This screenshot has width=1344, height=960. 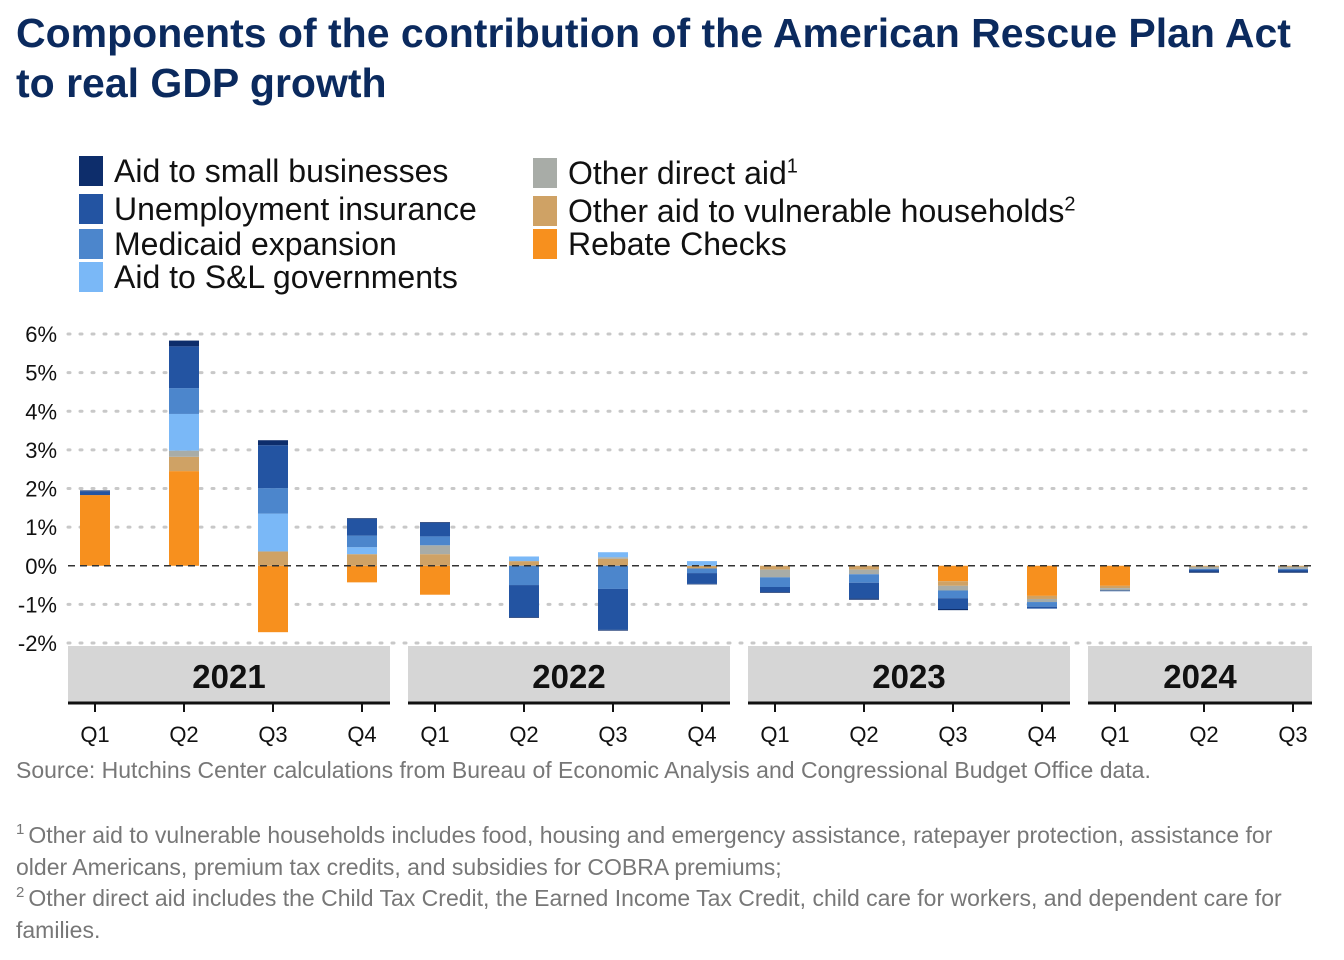 What do you see at coordinates (41, 527) in the screenshot?
I see `y-tick-label: 1%` at bounding box center [41, 527].